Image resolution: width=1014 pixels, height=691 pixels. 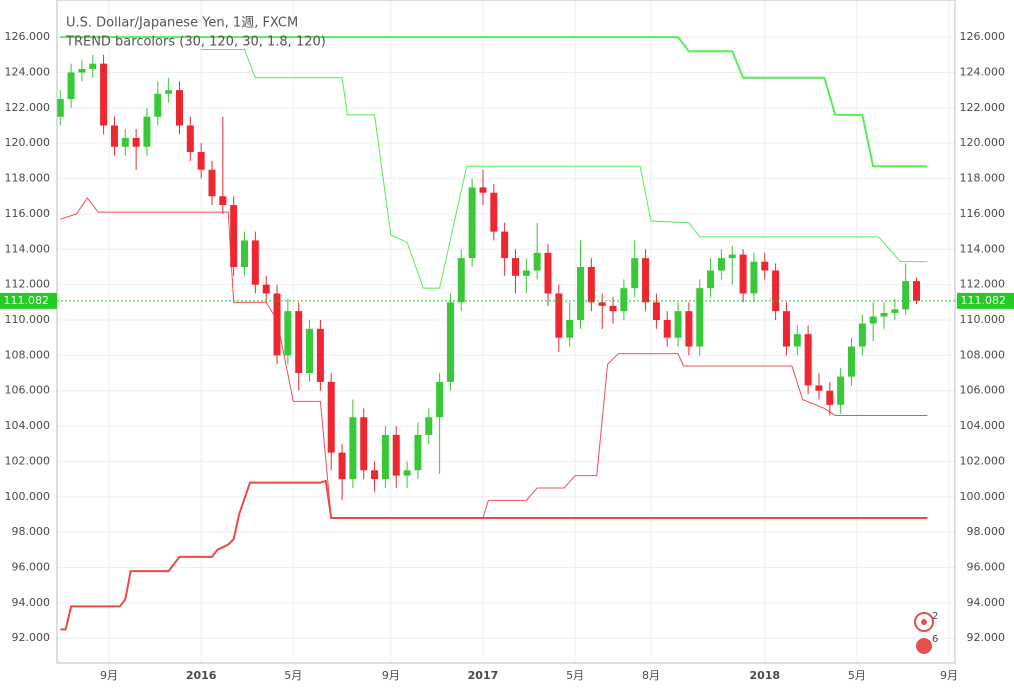 What do you see at coordinates (924, 622) in the screenshot?
I see `badge-dot` at bounding box center [924, 622].